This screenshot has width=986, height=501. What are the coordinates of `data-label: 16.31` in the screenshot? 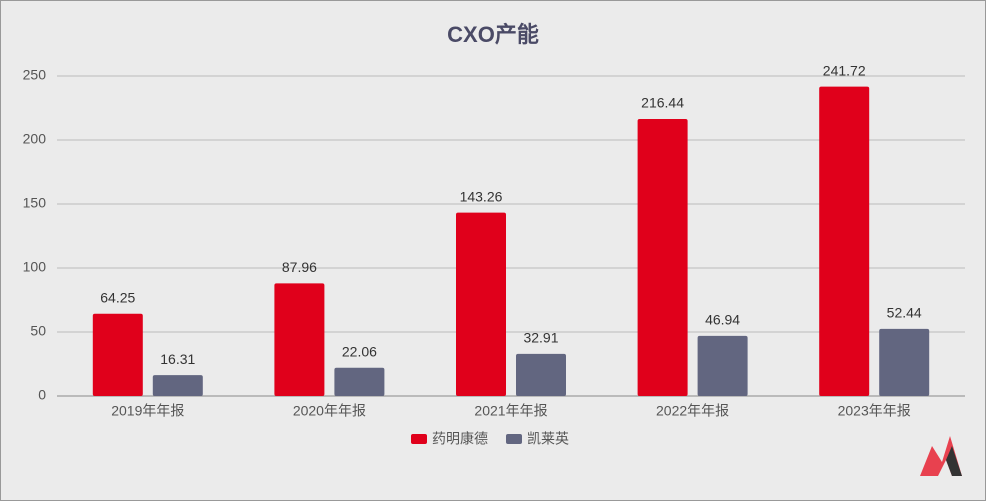 It's located at (177, 359).